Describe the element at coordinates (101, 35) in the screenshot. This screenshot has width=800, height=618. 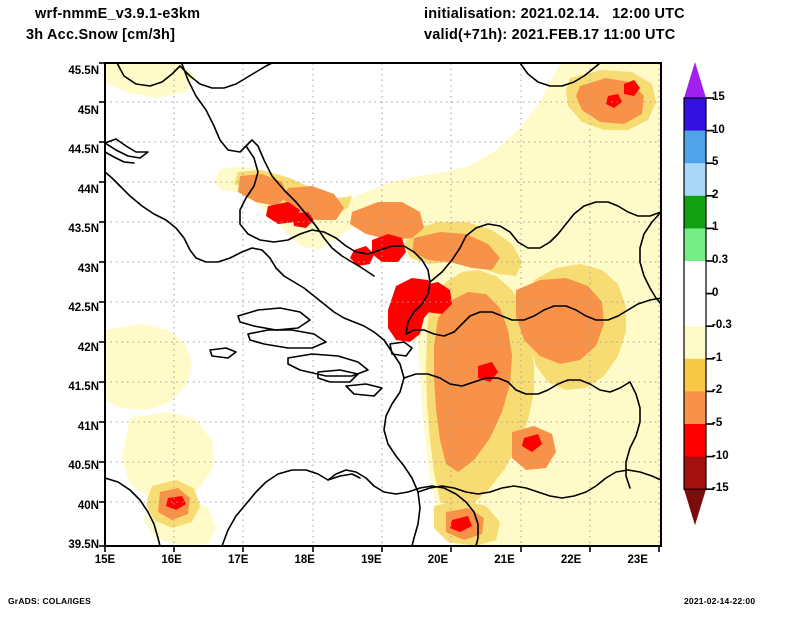
I see `field-title: 3h Acc.Snow [cm/3h]` at that location.